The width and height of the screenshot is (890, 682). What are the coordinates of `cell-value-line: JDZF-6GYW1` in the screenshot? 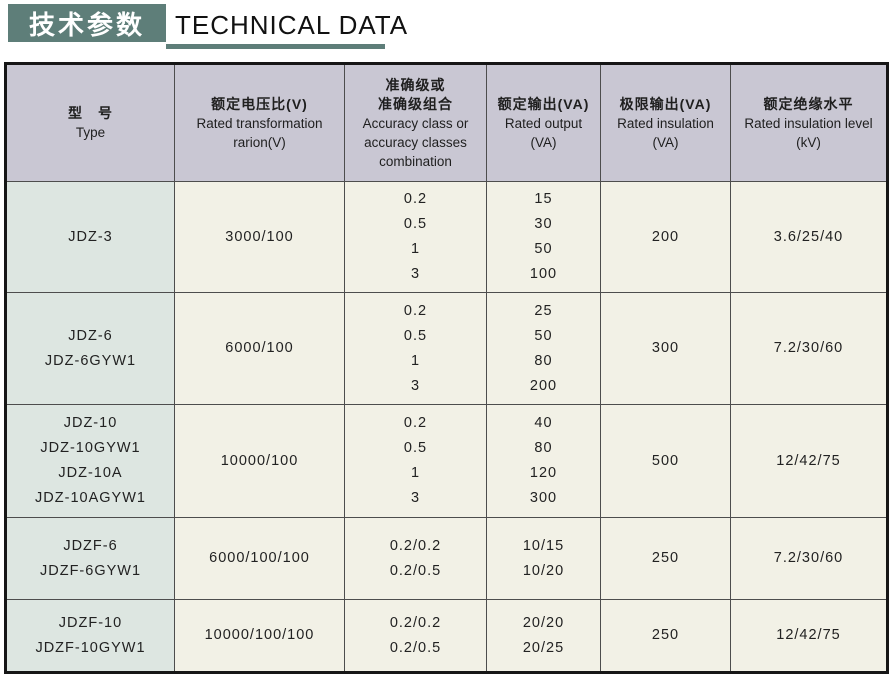 It's located at (90, 570).